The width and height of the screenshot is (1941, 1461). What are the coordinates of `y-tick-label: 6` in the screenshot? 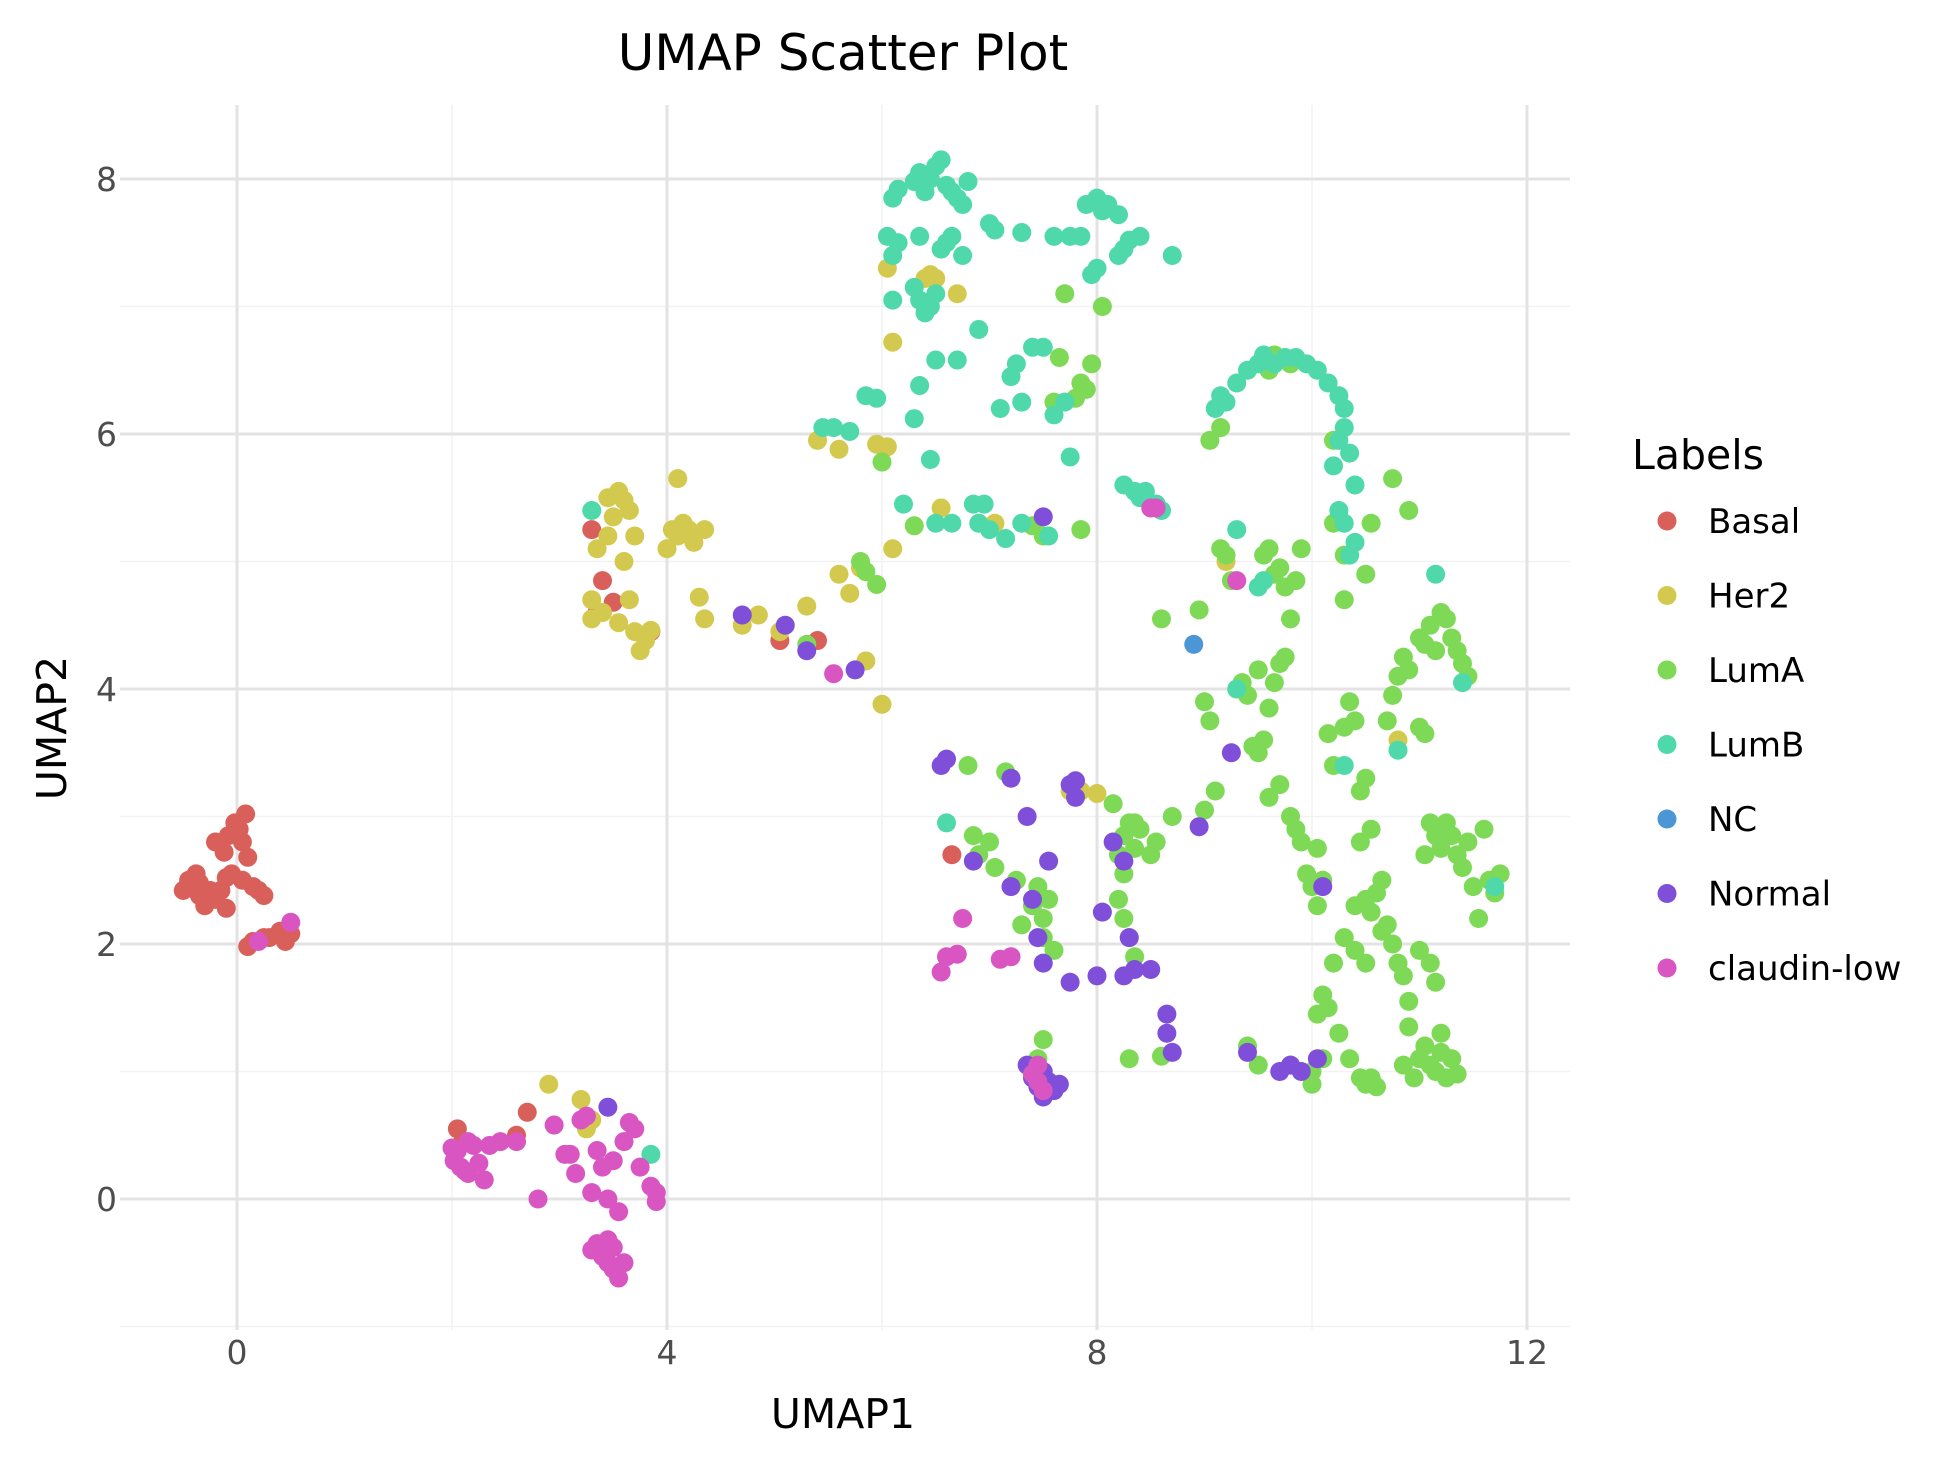 It's located at (106, 434).